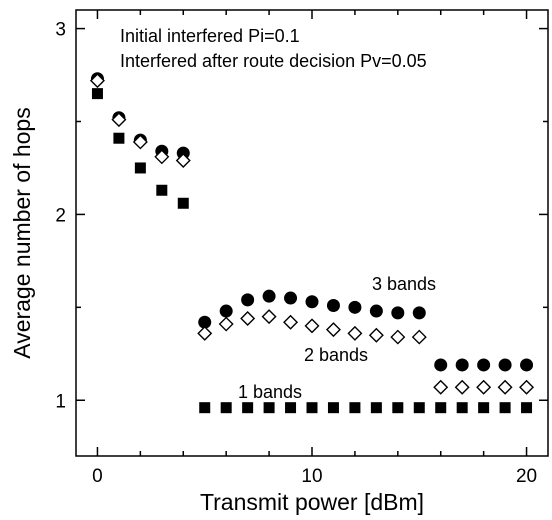 This screenshot has height=520, width=552. I want to click on series-label-2-bands: 2 bands, so click(336, 355).